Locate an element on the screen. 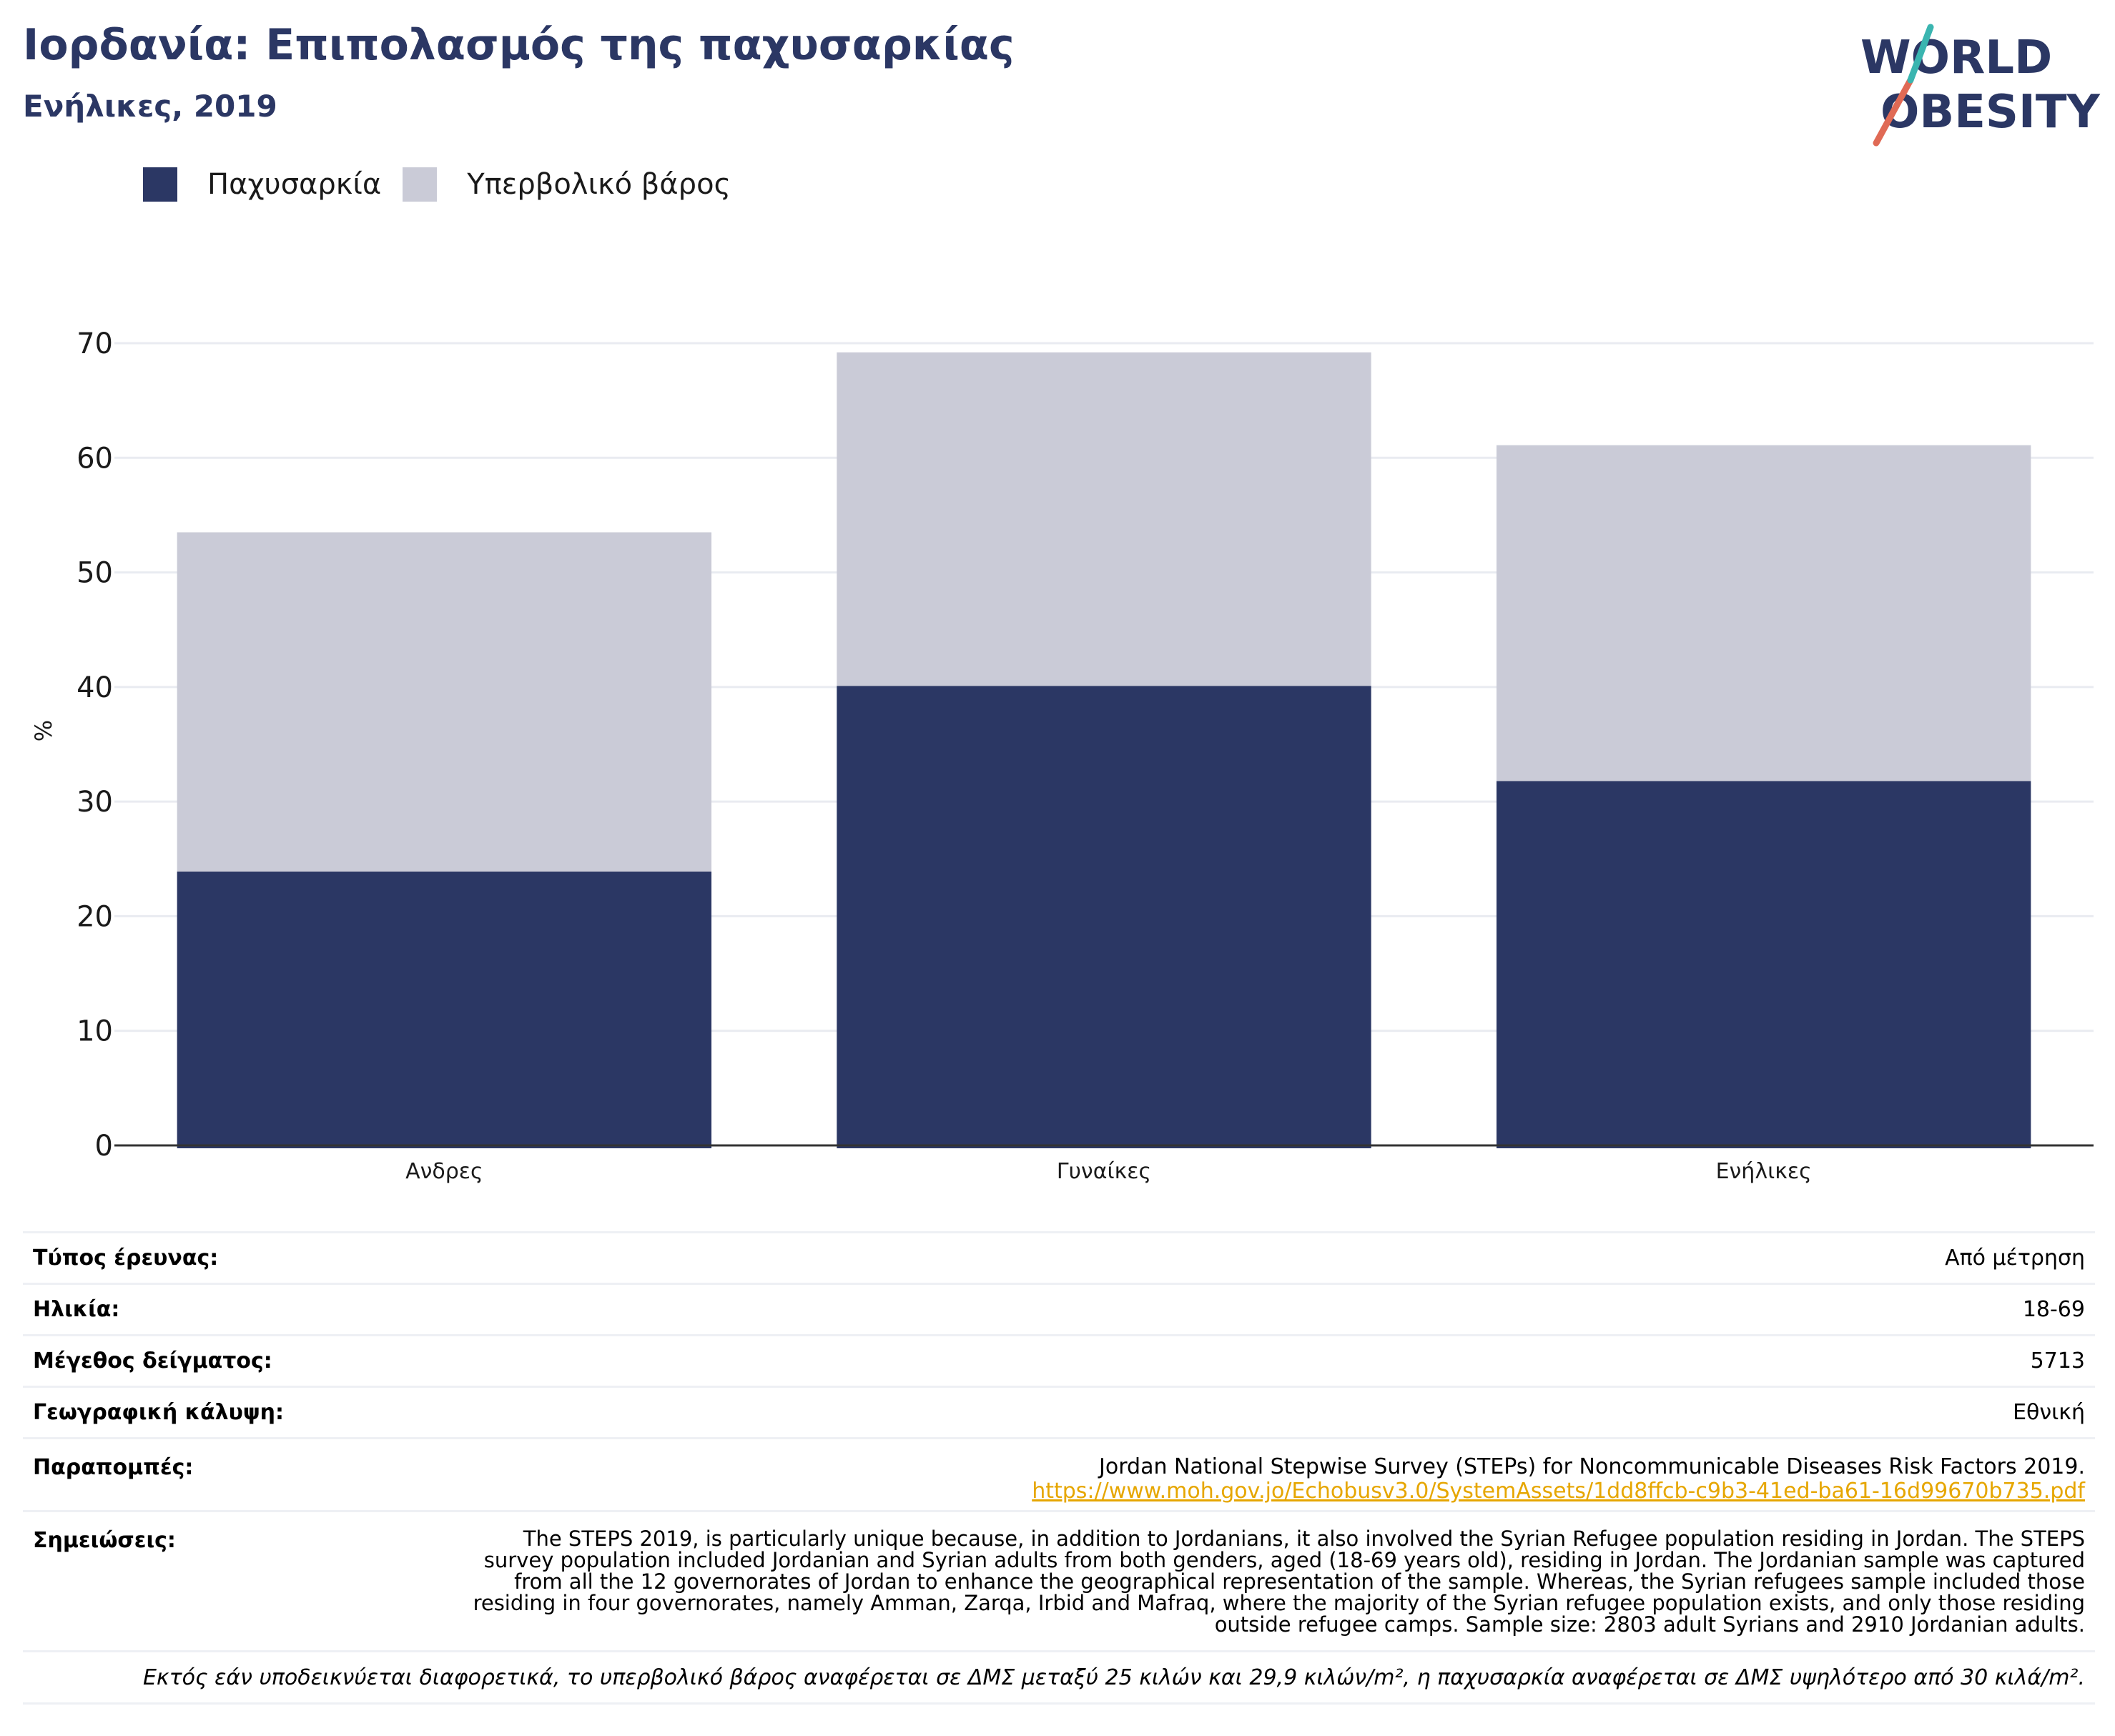  svg-text: WORLD is located at coordinates (1956, 57).